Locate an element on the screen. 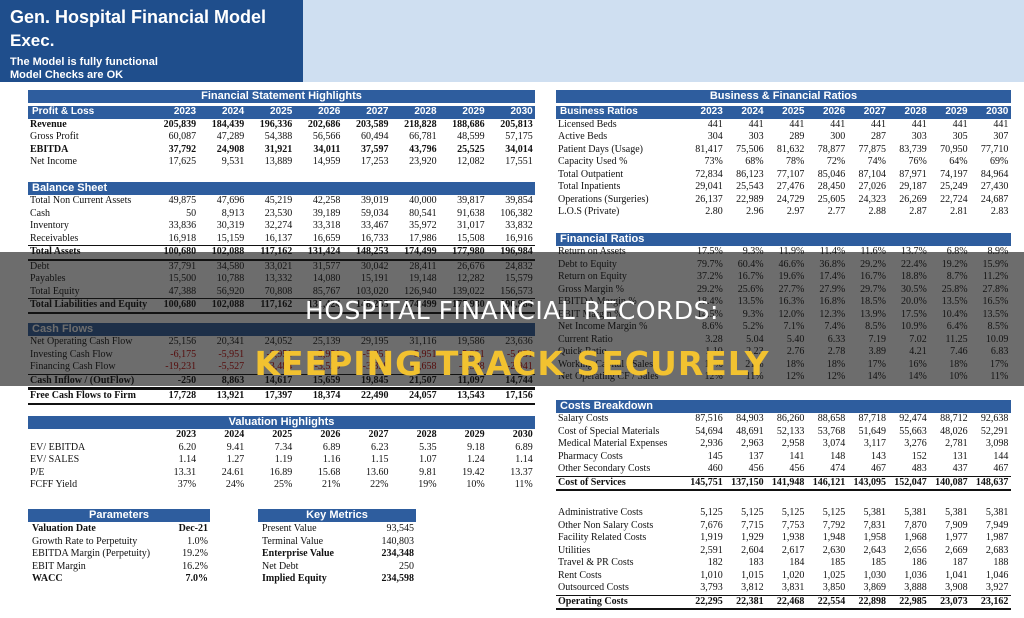 Image resolution: width=1024 pixels, height=618 pixels. br-section-title: Business Ratios is located at coordinates (599, 111).